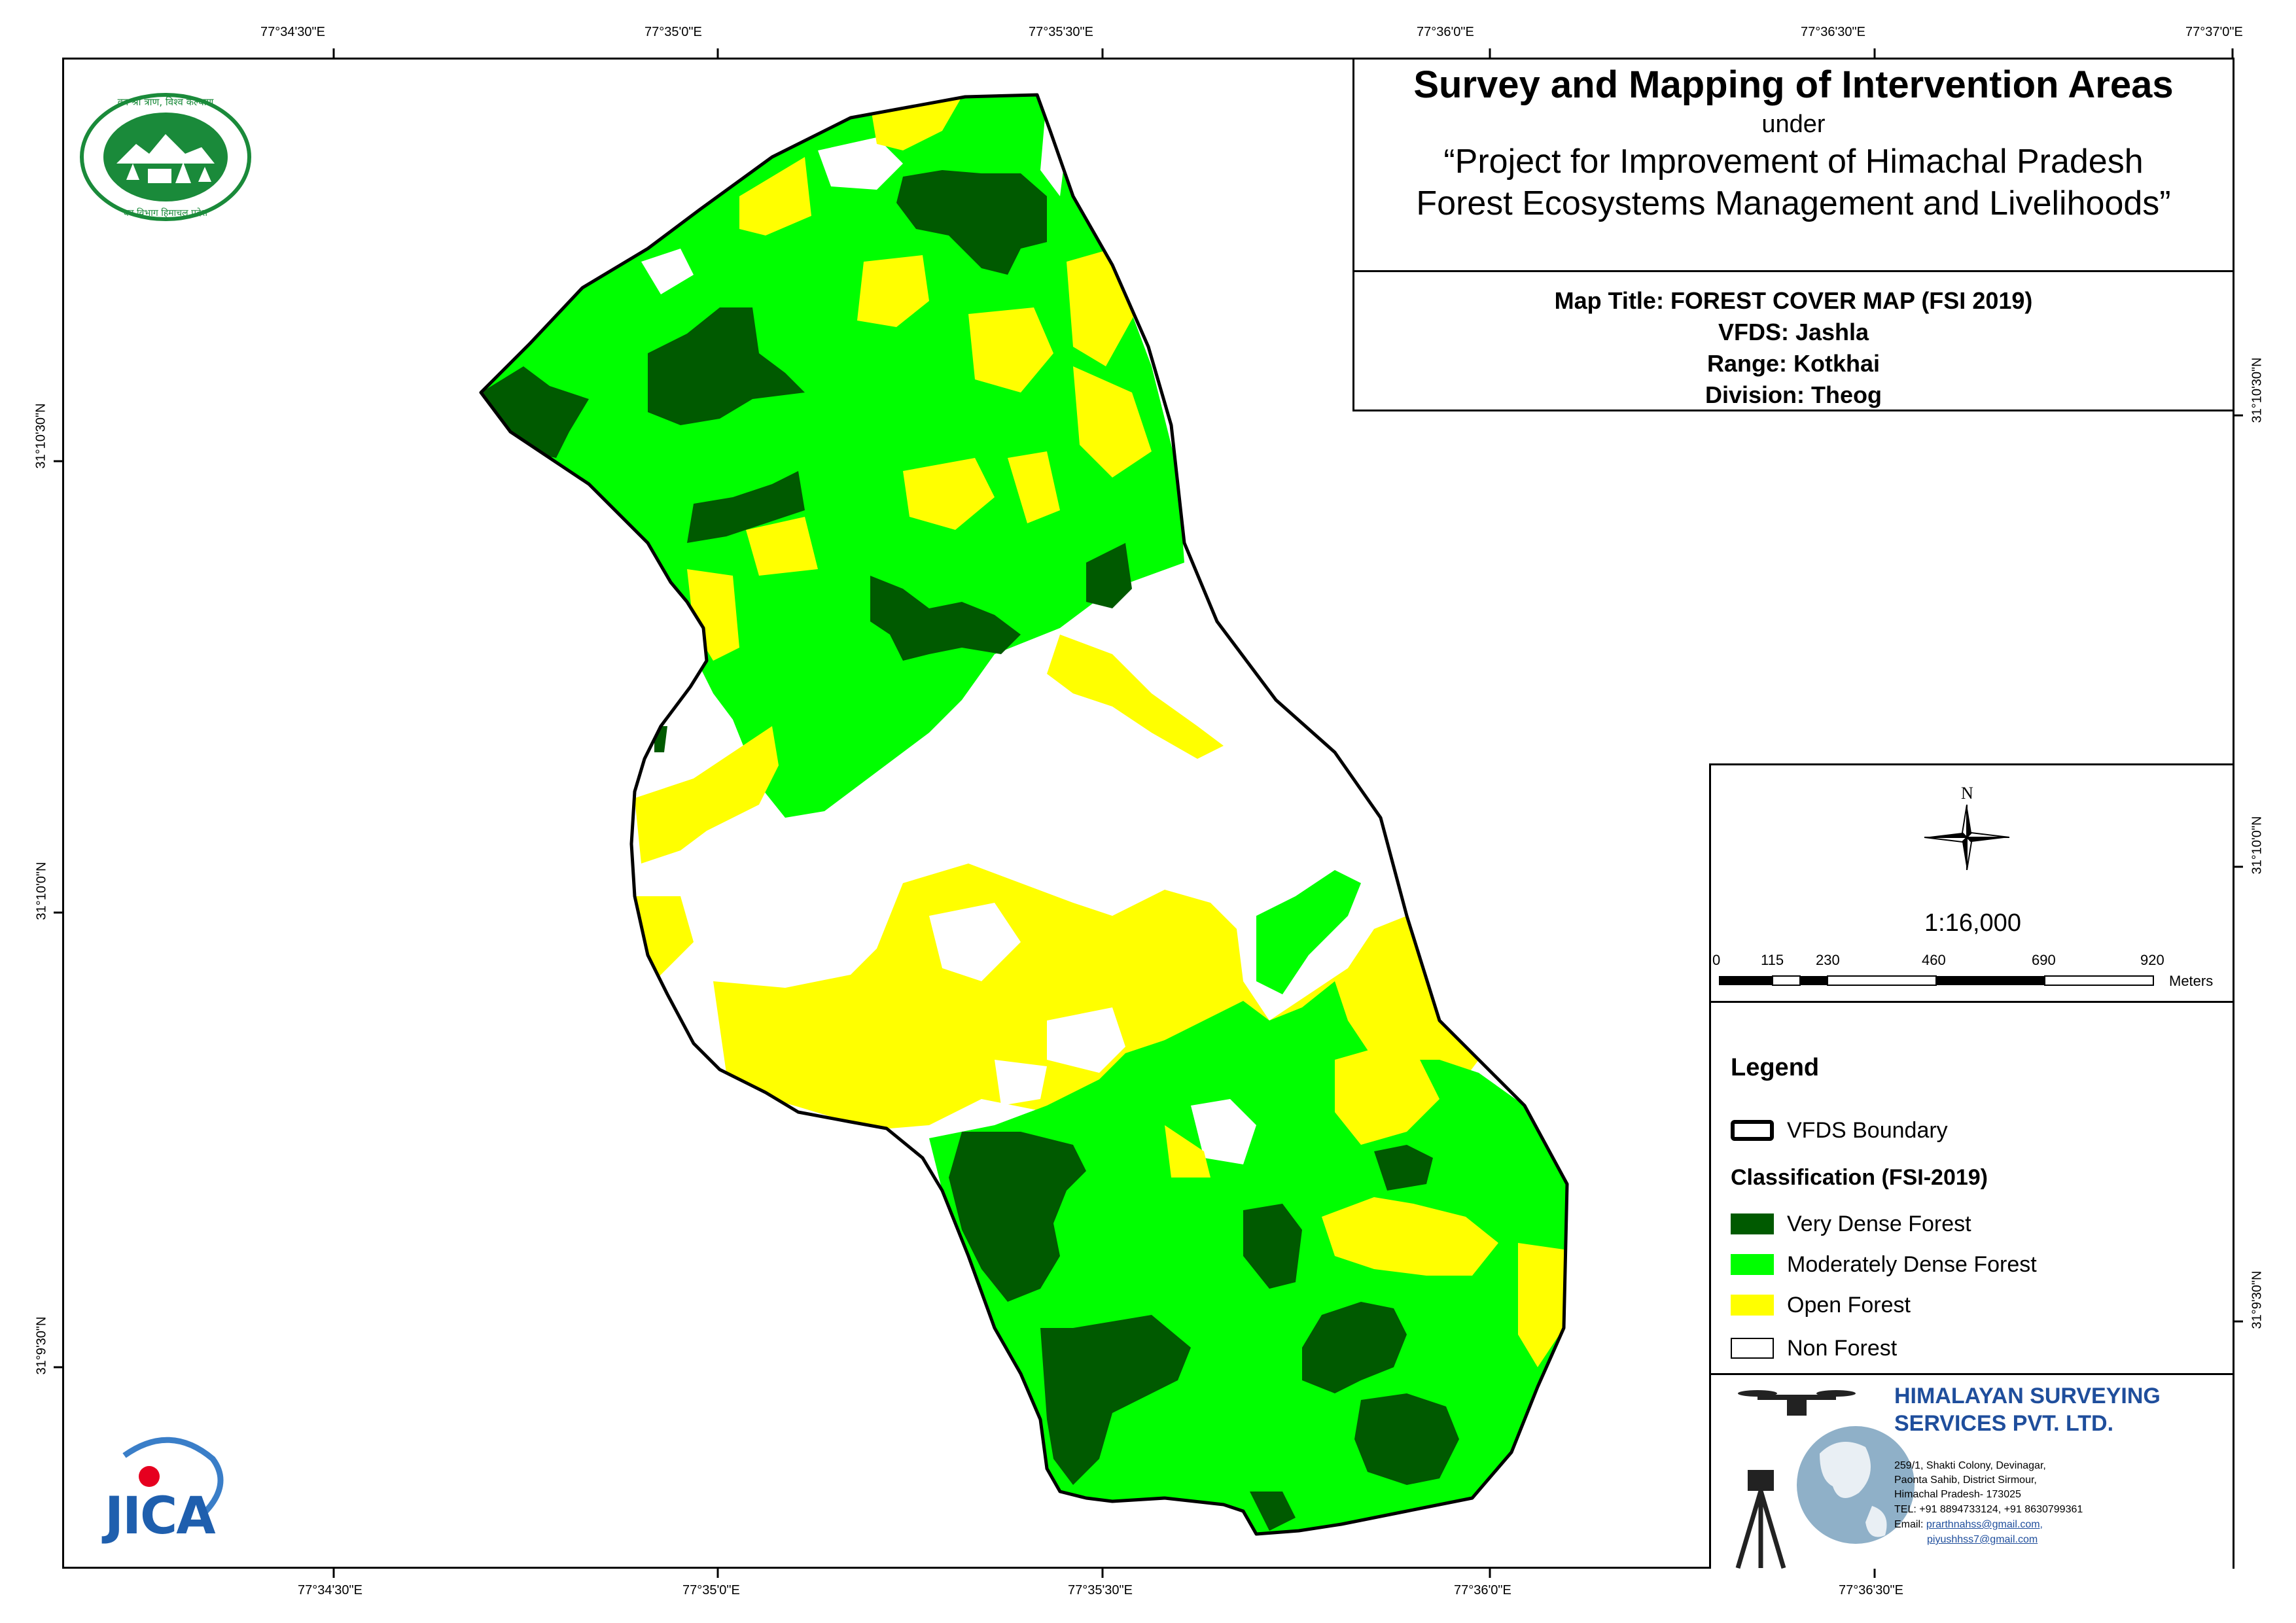  I want to click on legend-label: Moderately Dense Forest, so click(1912, 1264).